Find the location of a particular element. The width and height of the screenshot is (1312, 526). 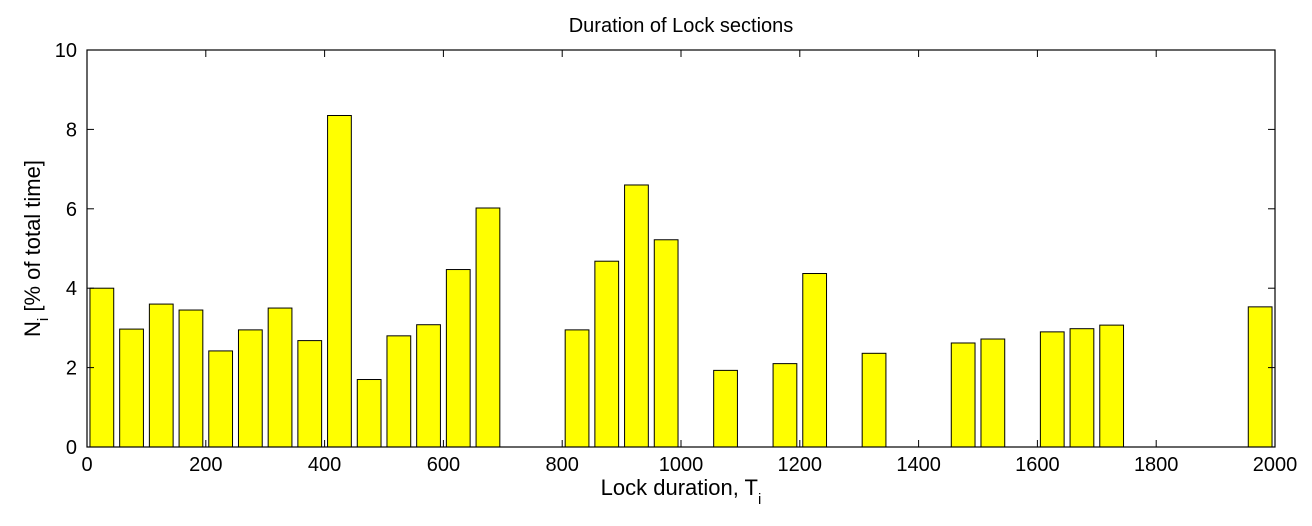

y-axis-label: Ni [% of total time] is located at coordinates (36, 248).